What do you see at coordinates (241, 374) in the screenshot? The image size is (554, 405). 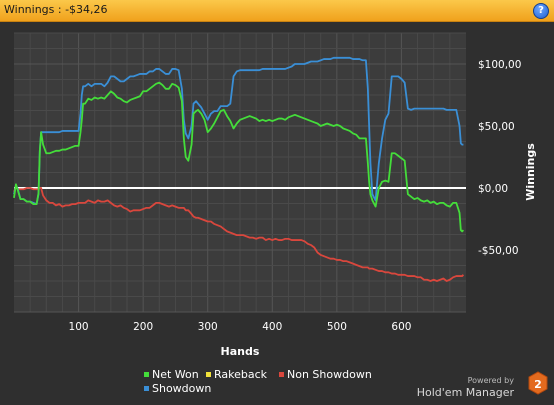 I see `legend-label: Rakeback` at bounding box center [241, 374].